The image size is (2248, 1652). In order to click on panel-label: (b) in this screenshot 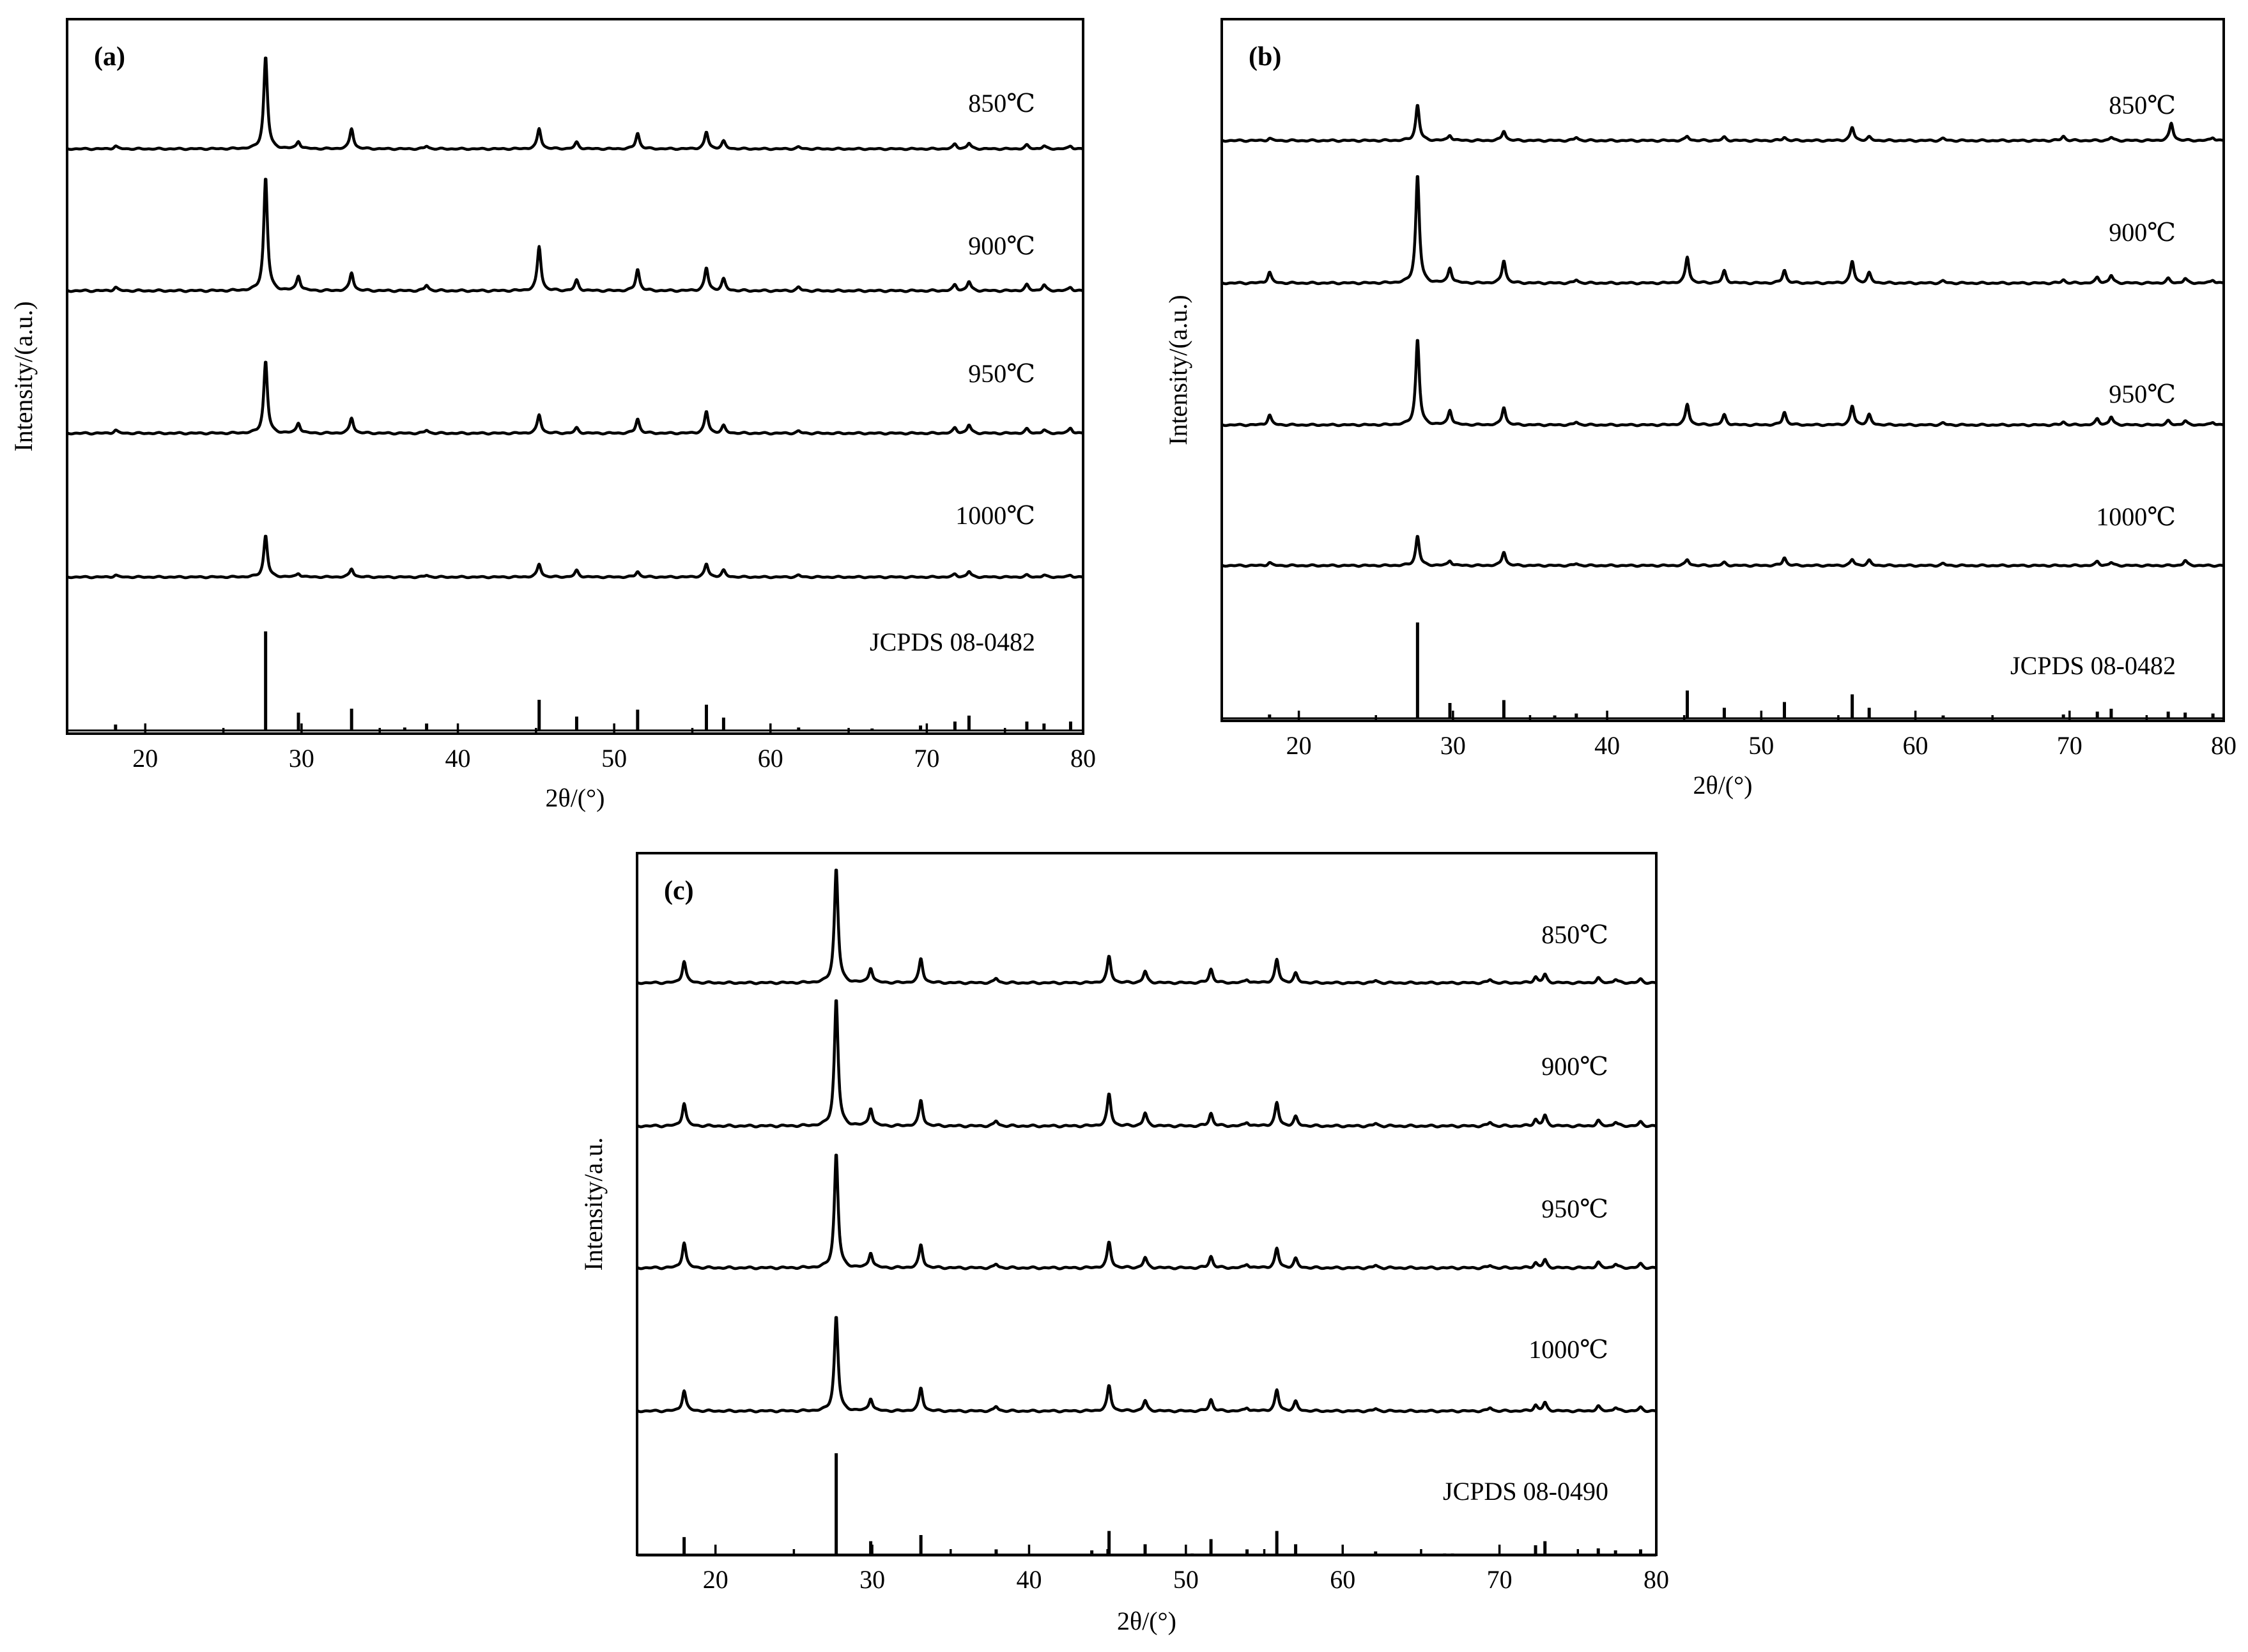, I will do `click(1265, 57)`.